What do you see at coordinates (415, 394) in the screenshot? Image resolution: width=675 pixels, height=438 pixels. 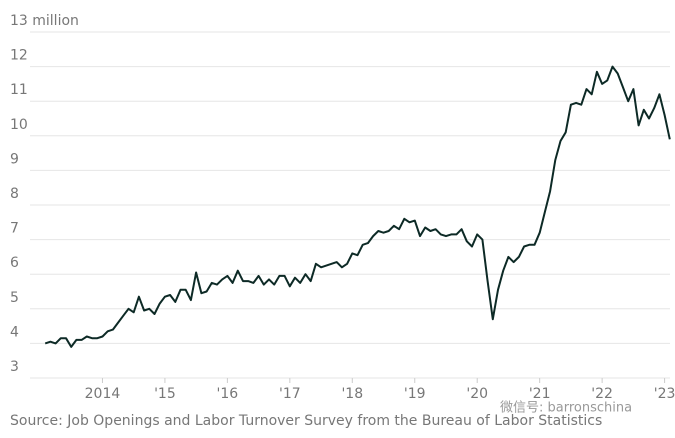 I see `x-tick-label: '19` at bounding box center [415, 394].